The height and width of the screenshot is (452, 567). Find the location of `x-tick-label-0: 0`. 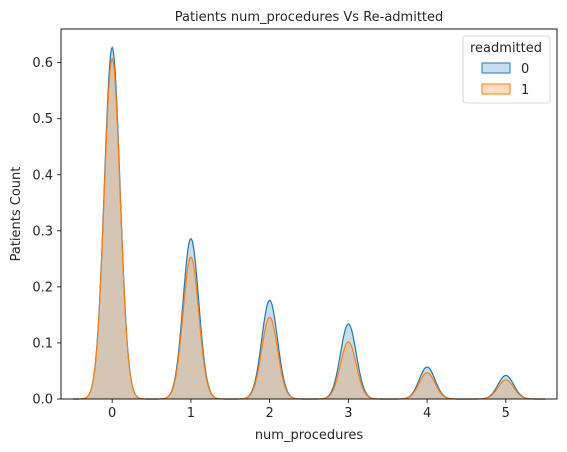

x-tick-label-0: 0 is located at coordinates (112, 413).